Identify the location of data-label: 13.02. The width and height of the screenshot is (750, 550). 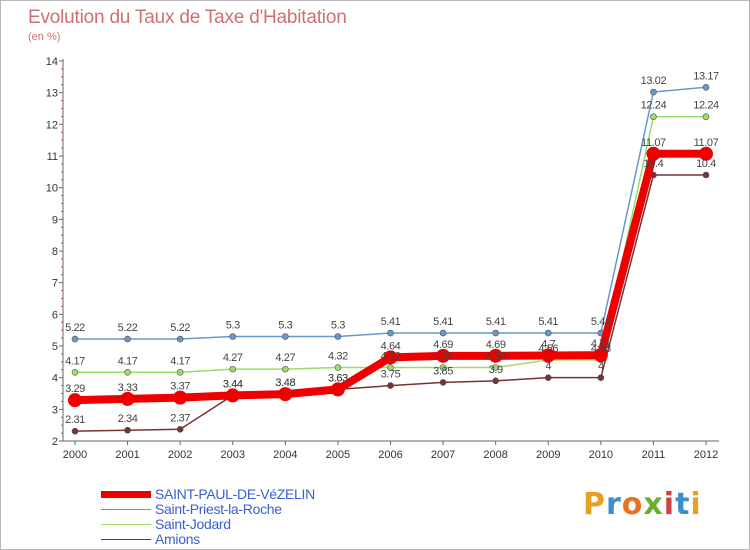
(654, 81).